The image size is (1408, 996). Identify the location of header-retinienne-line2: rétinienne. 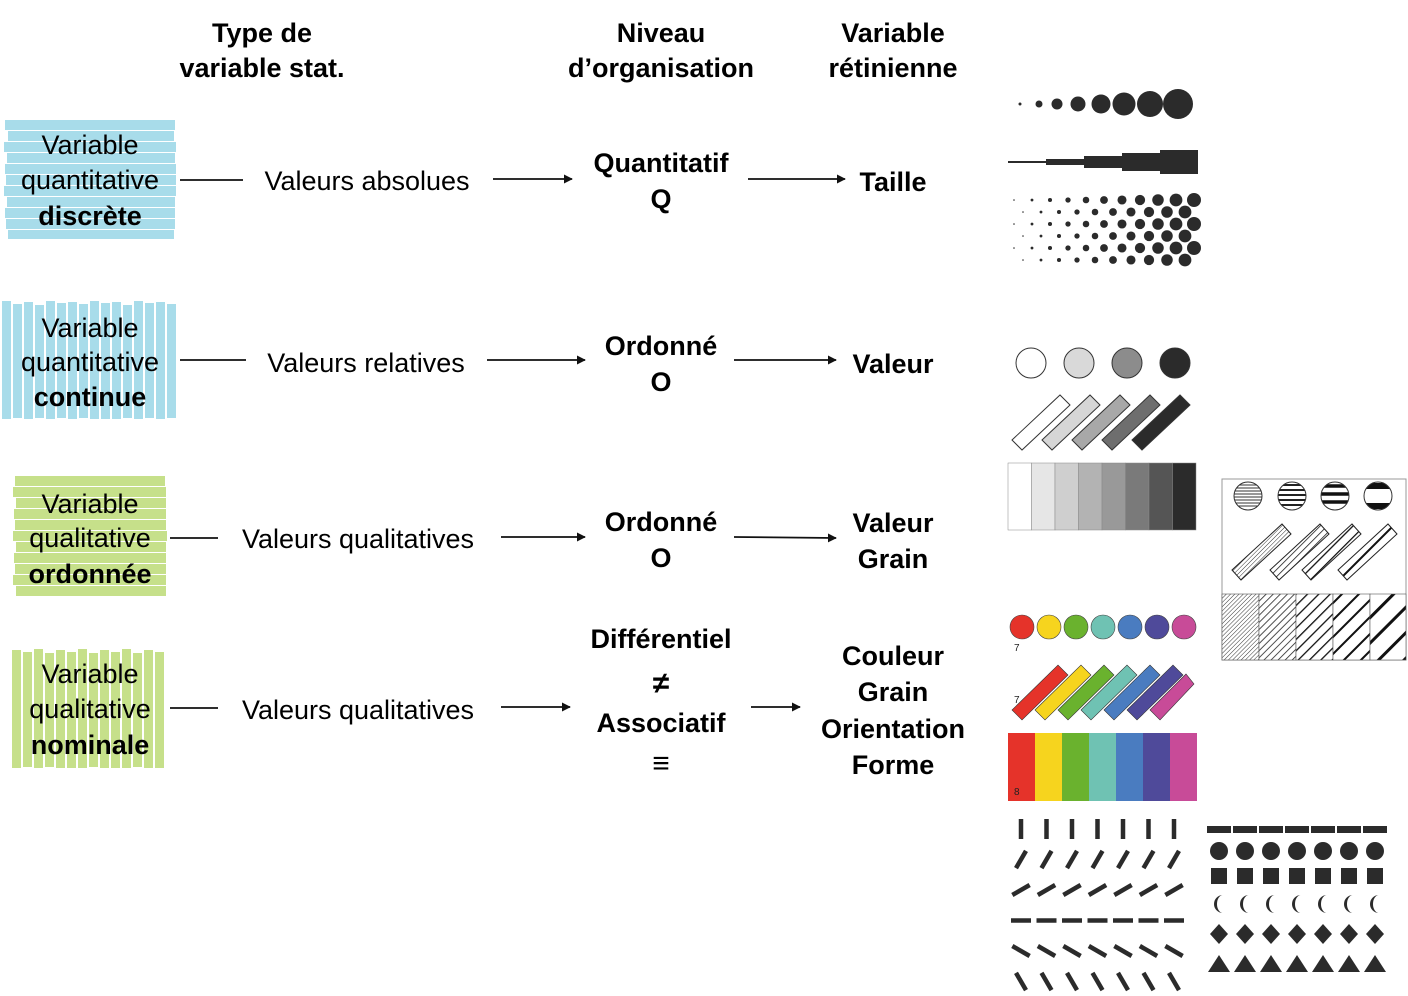
(892, 68).